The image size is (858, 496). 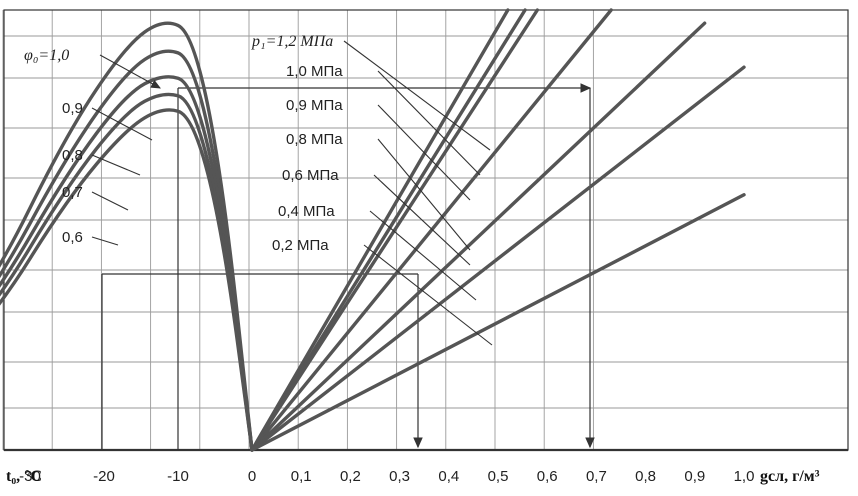 I want to click on curve-label-left-1: 0,9, so click(x=72, y=108).